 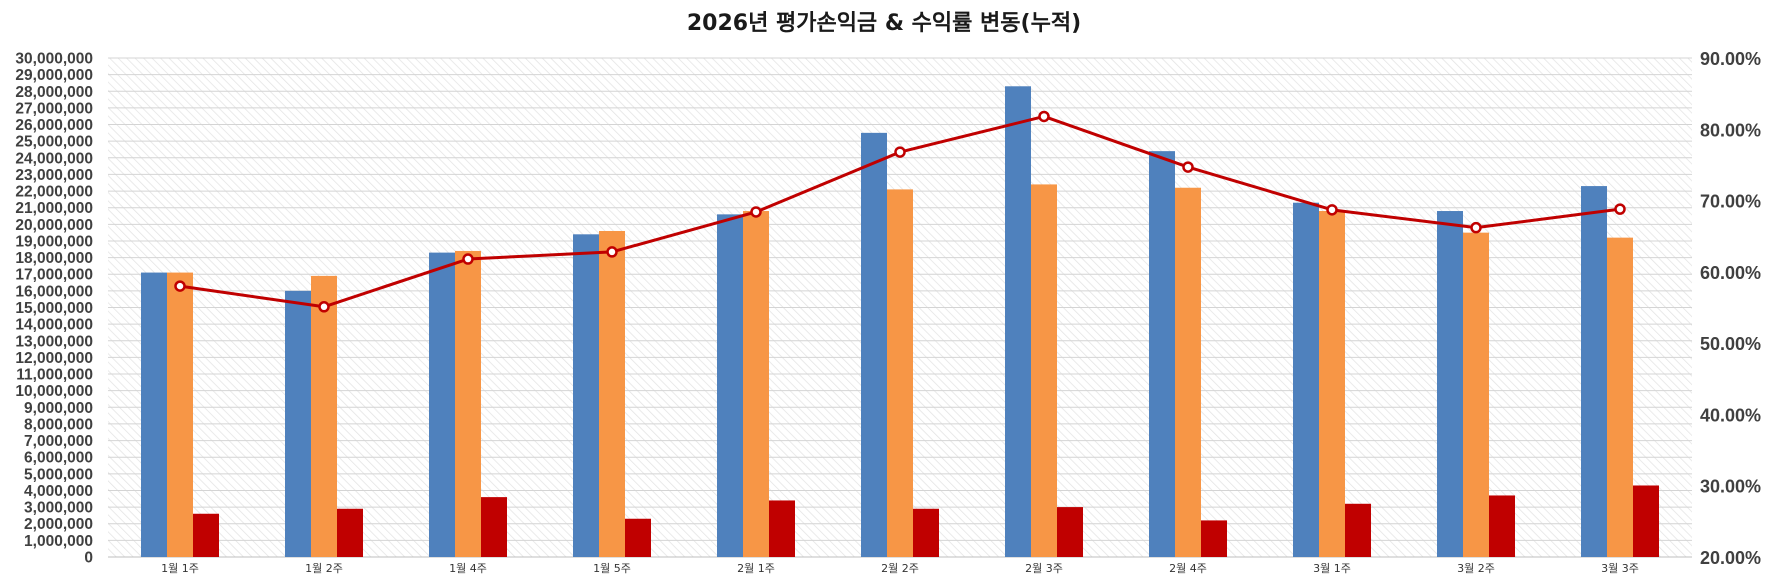 I want to click on x-tick-label: 2월 1주, so click(x=756, y=568).